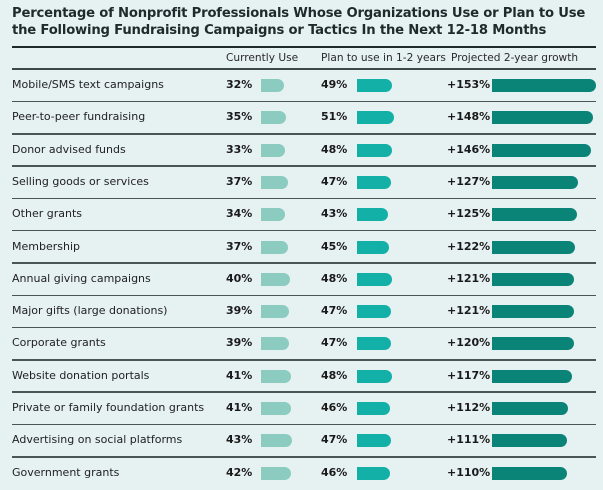 The height and width of the screenshot is (490, 603). Describe the element at coordinates (301, 248) in the screenshot. I see `table-row: Membership 37% 45% +122%` at that location.